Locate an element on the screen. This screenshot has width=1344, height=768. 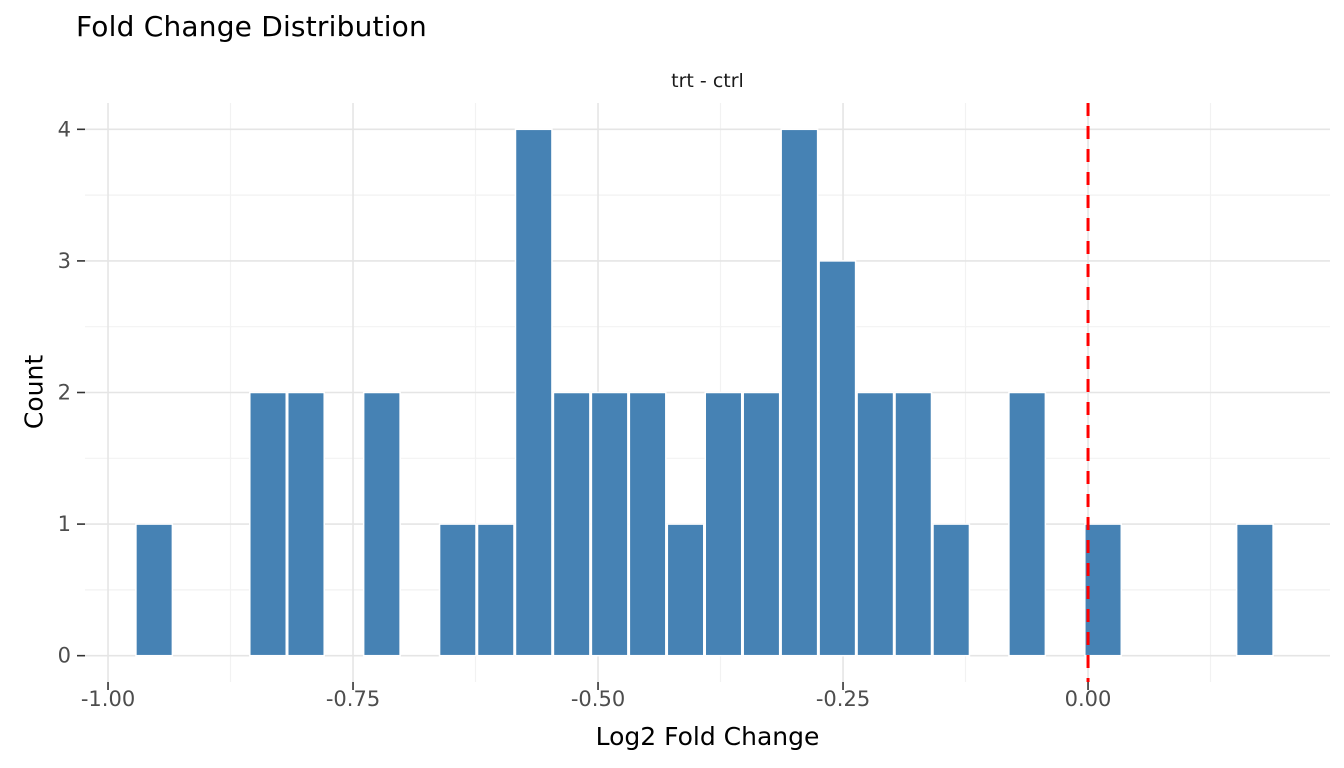
y-tick-label: 1 is located at coordinates (64, 524).